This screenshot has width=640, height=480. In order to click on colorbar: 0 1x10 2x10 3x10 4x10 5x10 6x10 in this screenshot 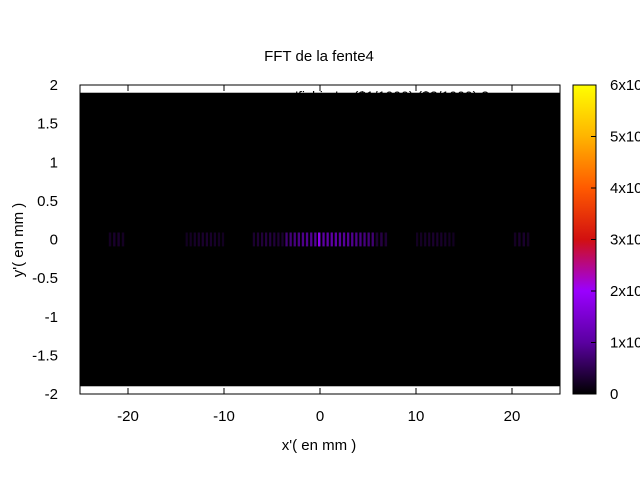, I will do `click(606, 240)`.